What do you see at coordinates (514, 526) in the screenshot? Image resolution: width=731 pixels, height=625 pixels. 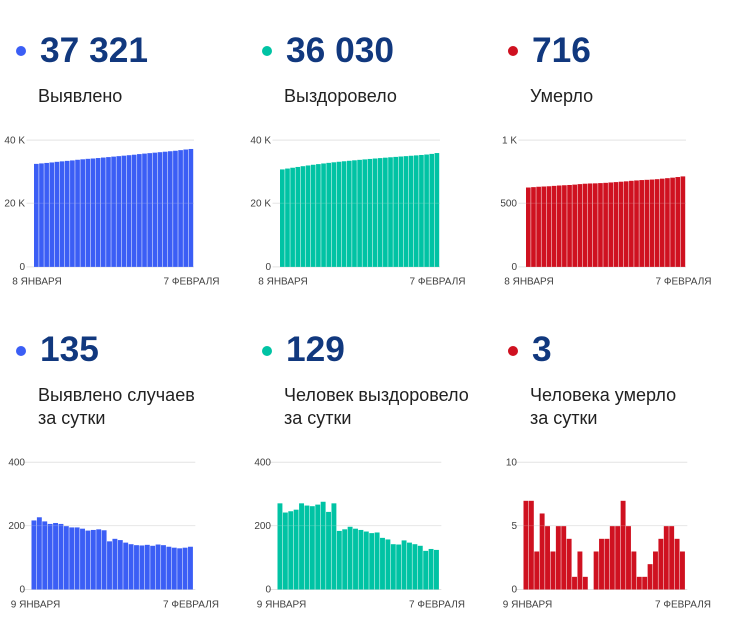 I see `svg-text: 5` at bounding box center [514, 526].